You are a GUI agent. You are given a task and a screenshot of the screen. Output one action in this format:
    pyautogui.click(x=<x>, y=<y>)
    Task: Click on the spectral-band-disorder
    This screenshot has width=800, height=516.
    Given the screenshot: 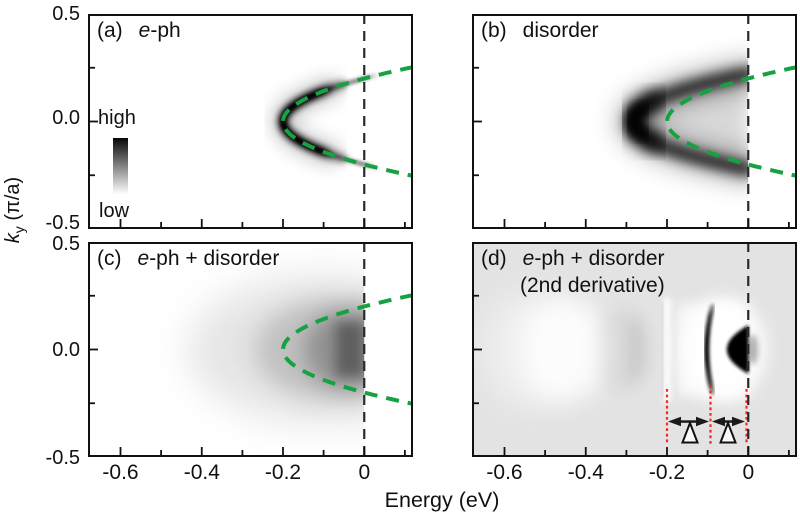 What is the action you would take?
    pyautogui.click(x=690, y=121)
    